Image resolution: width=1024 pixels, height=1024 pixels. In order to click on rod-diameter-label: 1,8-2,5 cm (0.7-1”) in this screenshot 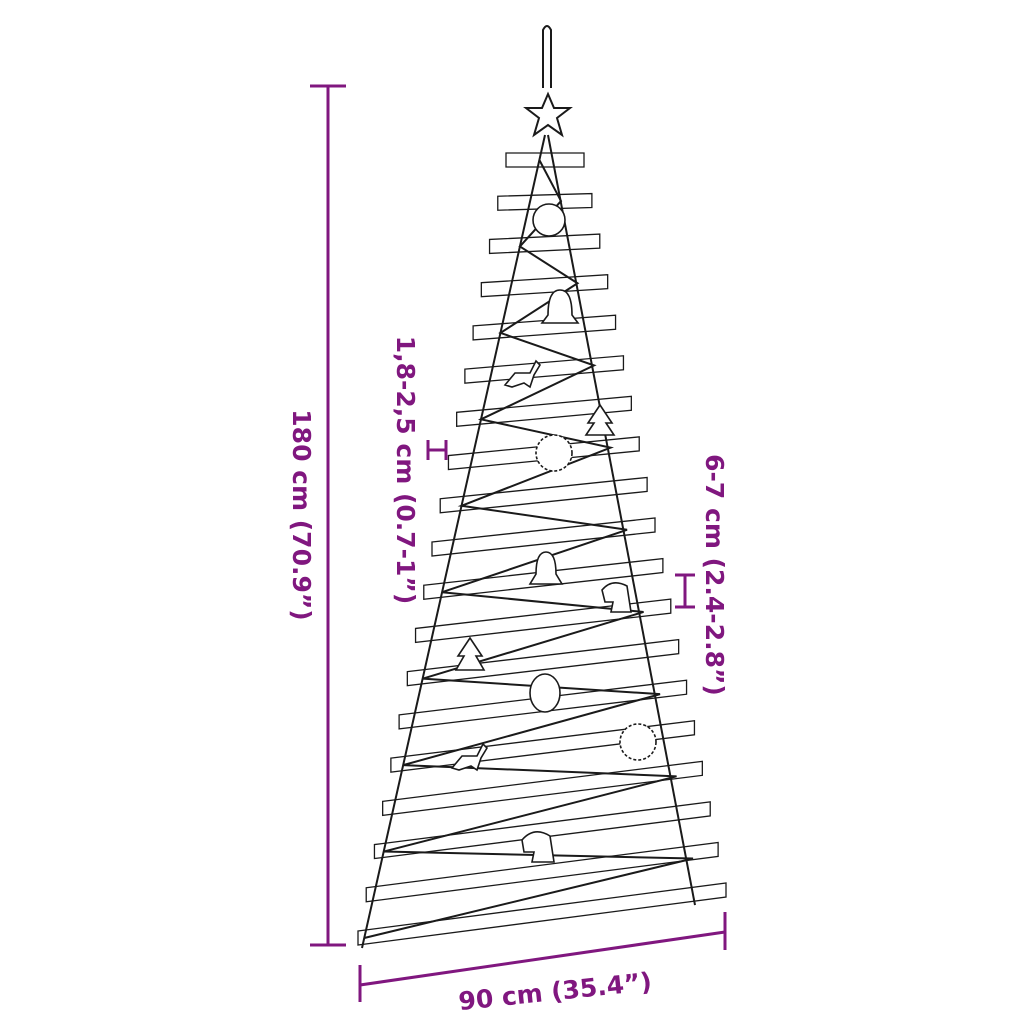, I will do `click(405, 470)`.